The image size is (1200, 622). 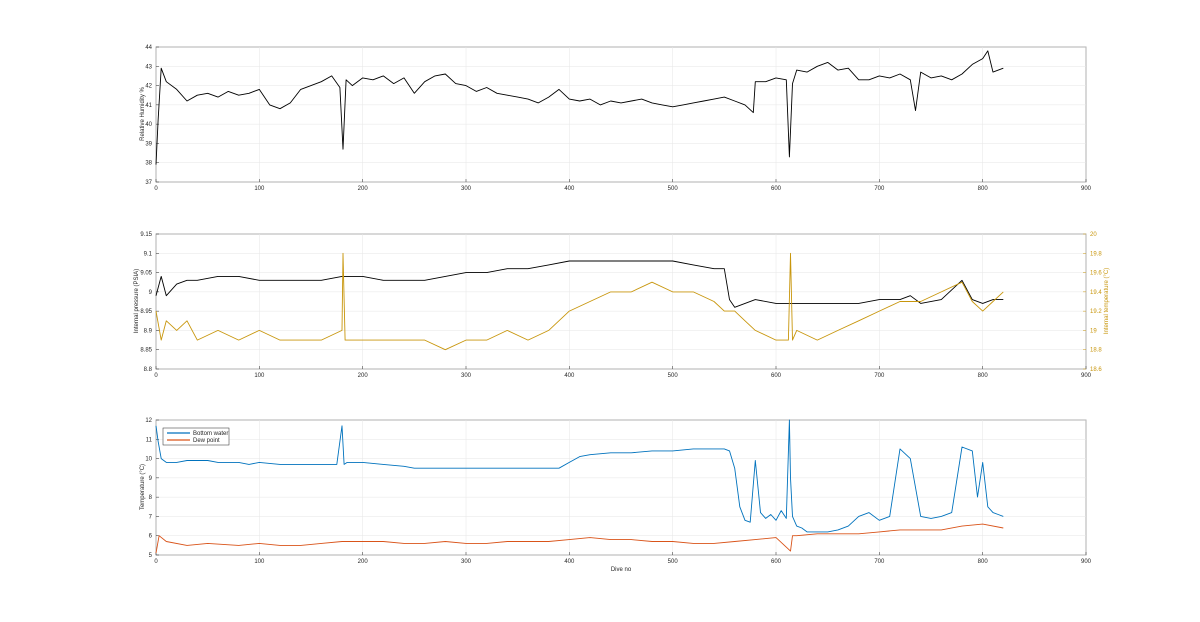 I want to click on ytick-label: 38, so click(x=148, y=164).